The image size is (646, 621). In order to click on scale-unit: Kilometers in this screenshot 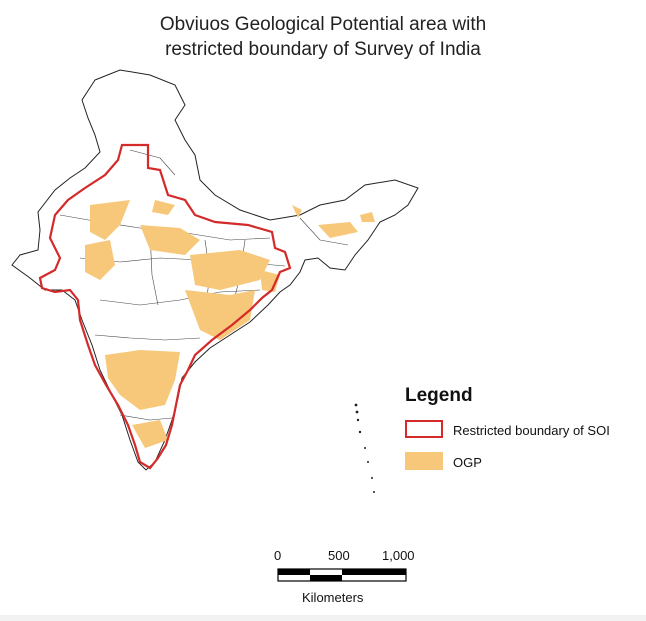, I will do `click(333, 597)`.